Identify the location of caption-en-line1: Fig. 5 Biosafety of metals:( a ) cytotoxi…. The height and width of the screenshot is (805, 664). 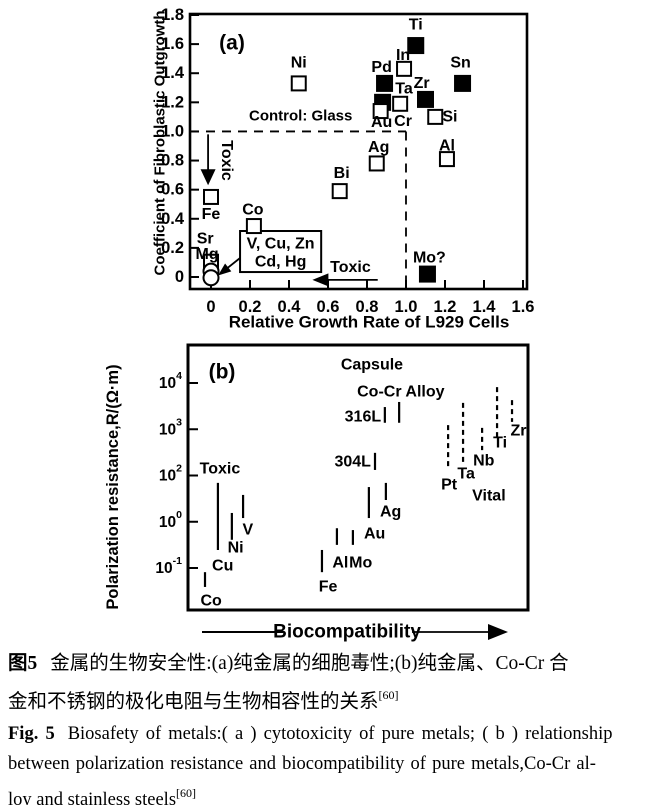
(334, 734).